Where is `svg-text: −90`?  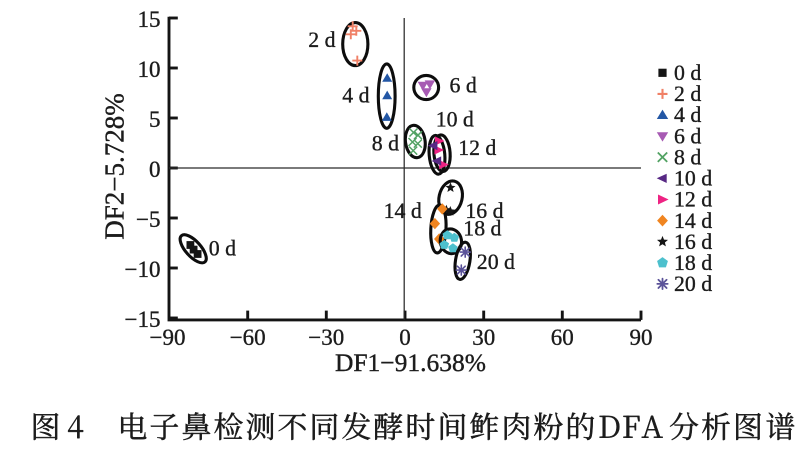
svg-text: −90 is located at coordinates (168, 337).